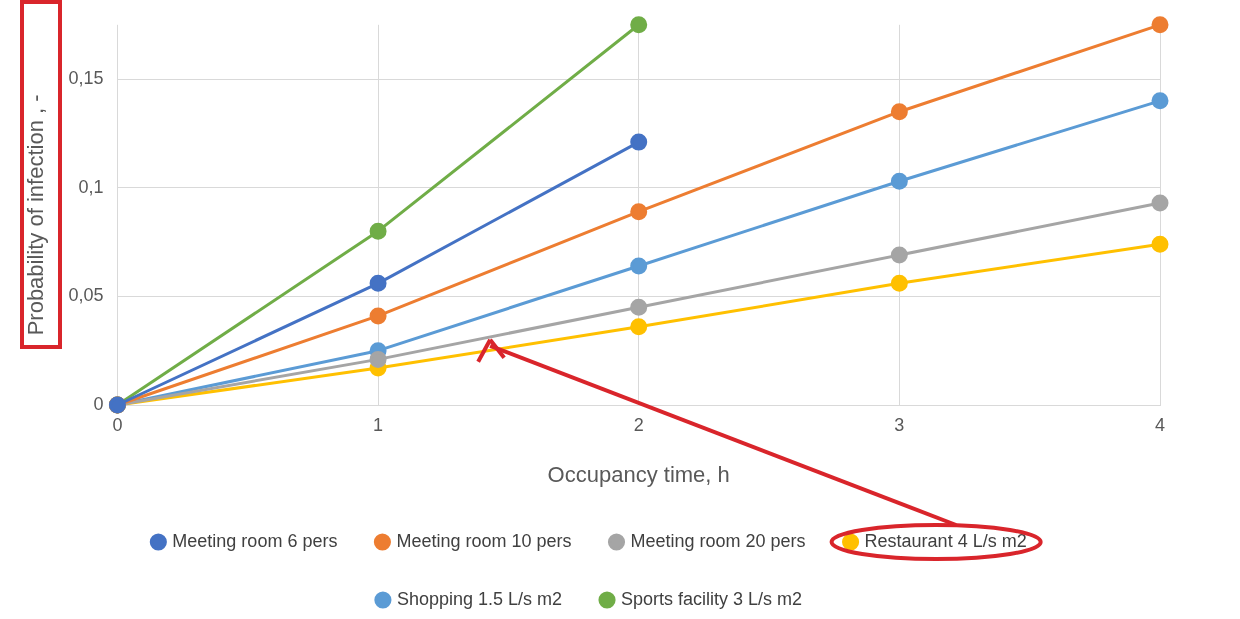 This screenshot has width=1240, height=619. I want to click on y-tick-label: 0,1, so click(91, 186).